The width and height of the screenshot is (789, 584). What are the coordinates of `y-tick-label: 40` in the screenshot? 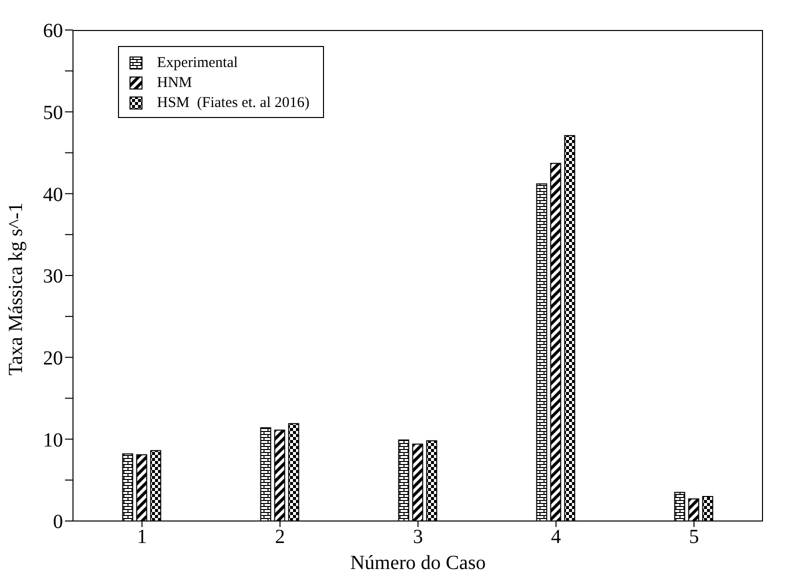 It's located at (53, 195).